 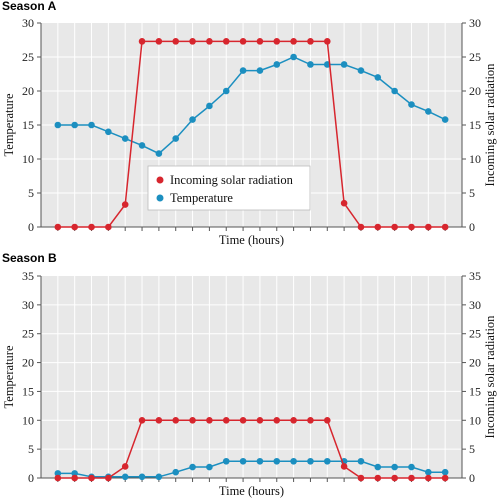 What do you see at coordinates (490, 377) in the screenshot?
I see `y-axis-title-right: Incoming solar radiation` at bounding box center [490, 377].